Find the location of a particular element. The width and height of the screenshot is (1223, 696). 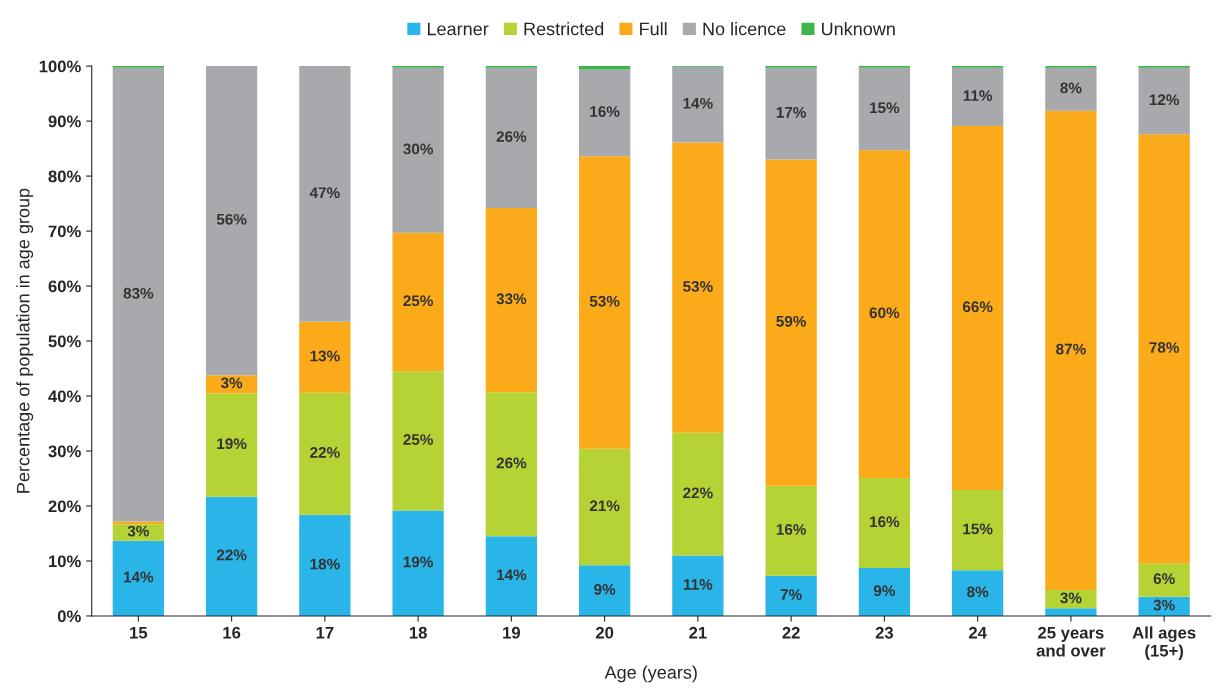

y-tick-label: 20% is located at coordinates (64, 506).